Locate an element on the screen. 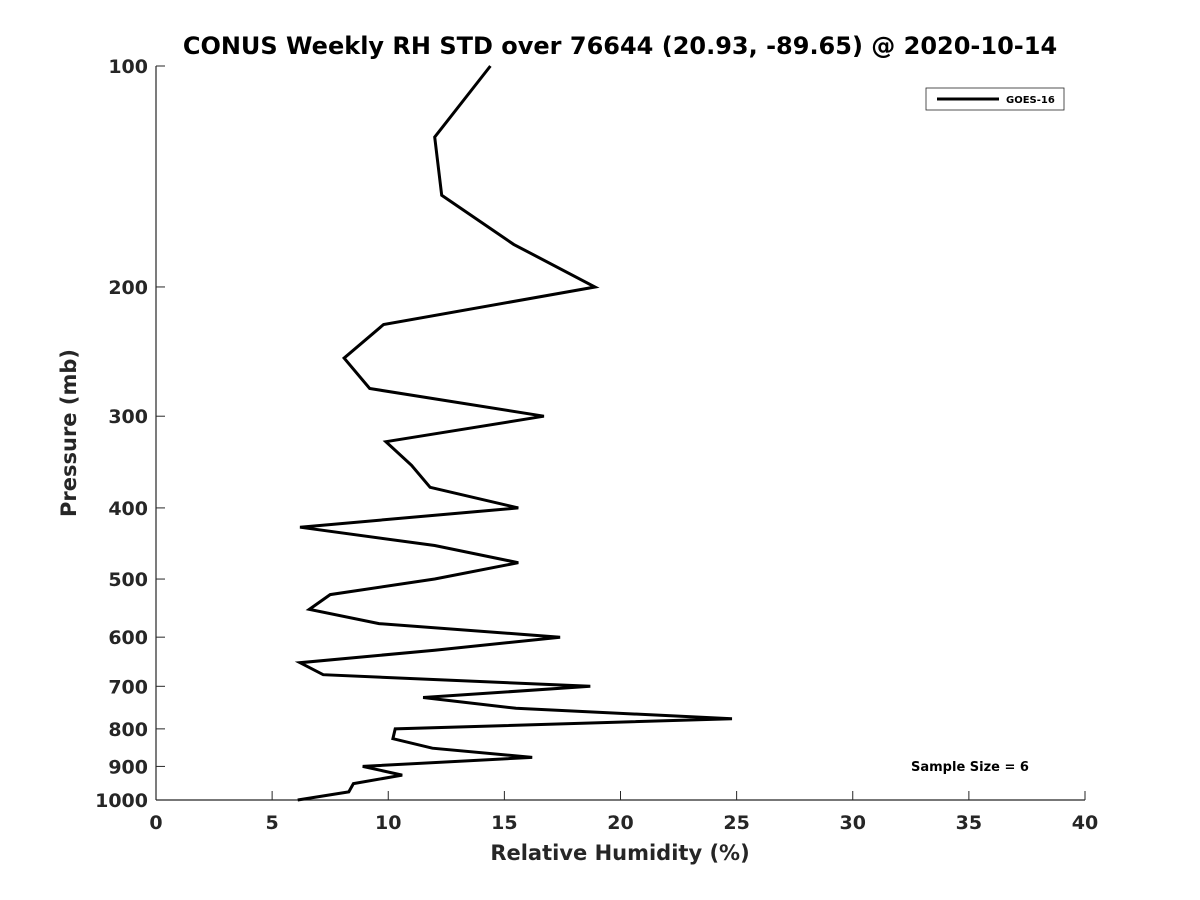 The width and height of the screenshot is (1200, 900). y-tick-label: 1000 is located at coordinates (121, 801).